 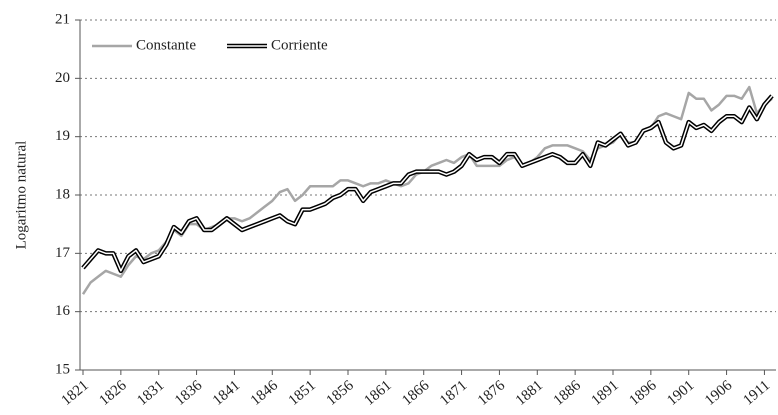 I want to click on y-tick-label: 20, so click(x=62, y=78).